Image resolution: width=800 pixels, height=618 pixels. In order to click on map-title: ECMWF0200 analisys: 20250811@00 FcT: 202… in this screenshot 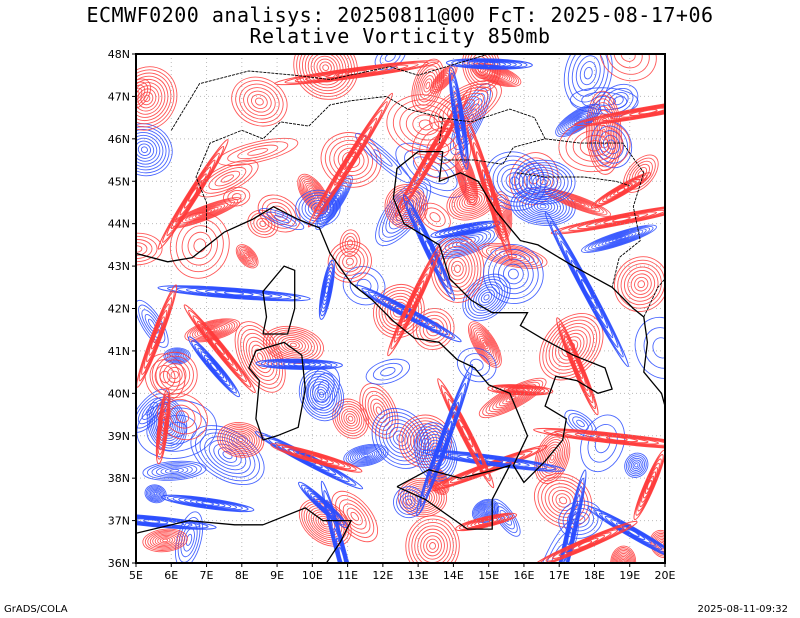, I will do `click(400, 15)`.